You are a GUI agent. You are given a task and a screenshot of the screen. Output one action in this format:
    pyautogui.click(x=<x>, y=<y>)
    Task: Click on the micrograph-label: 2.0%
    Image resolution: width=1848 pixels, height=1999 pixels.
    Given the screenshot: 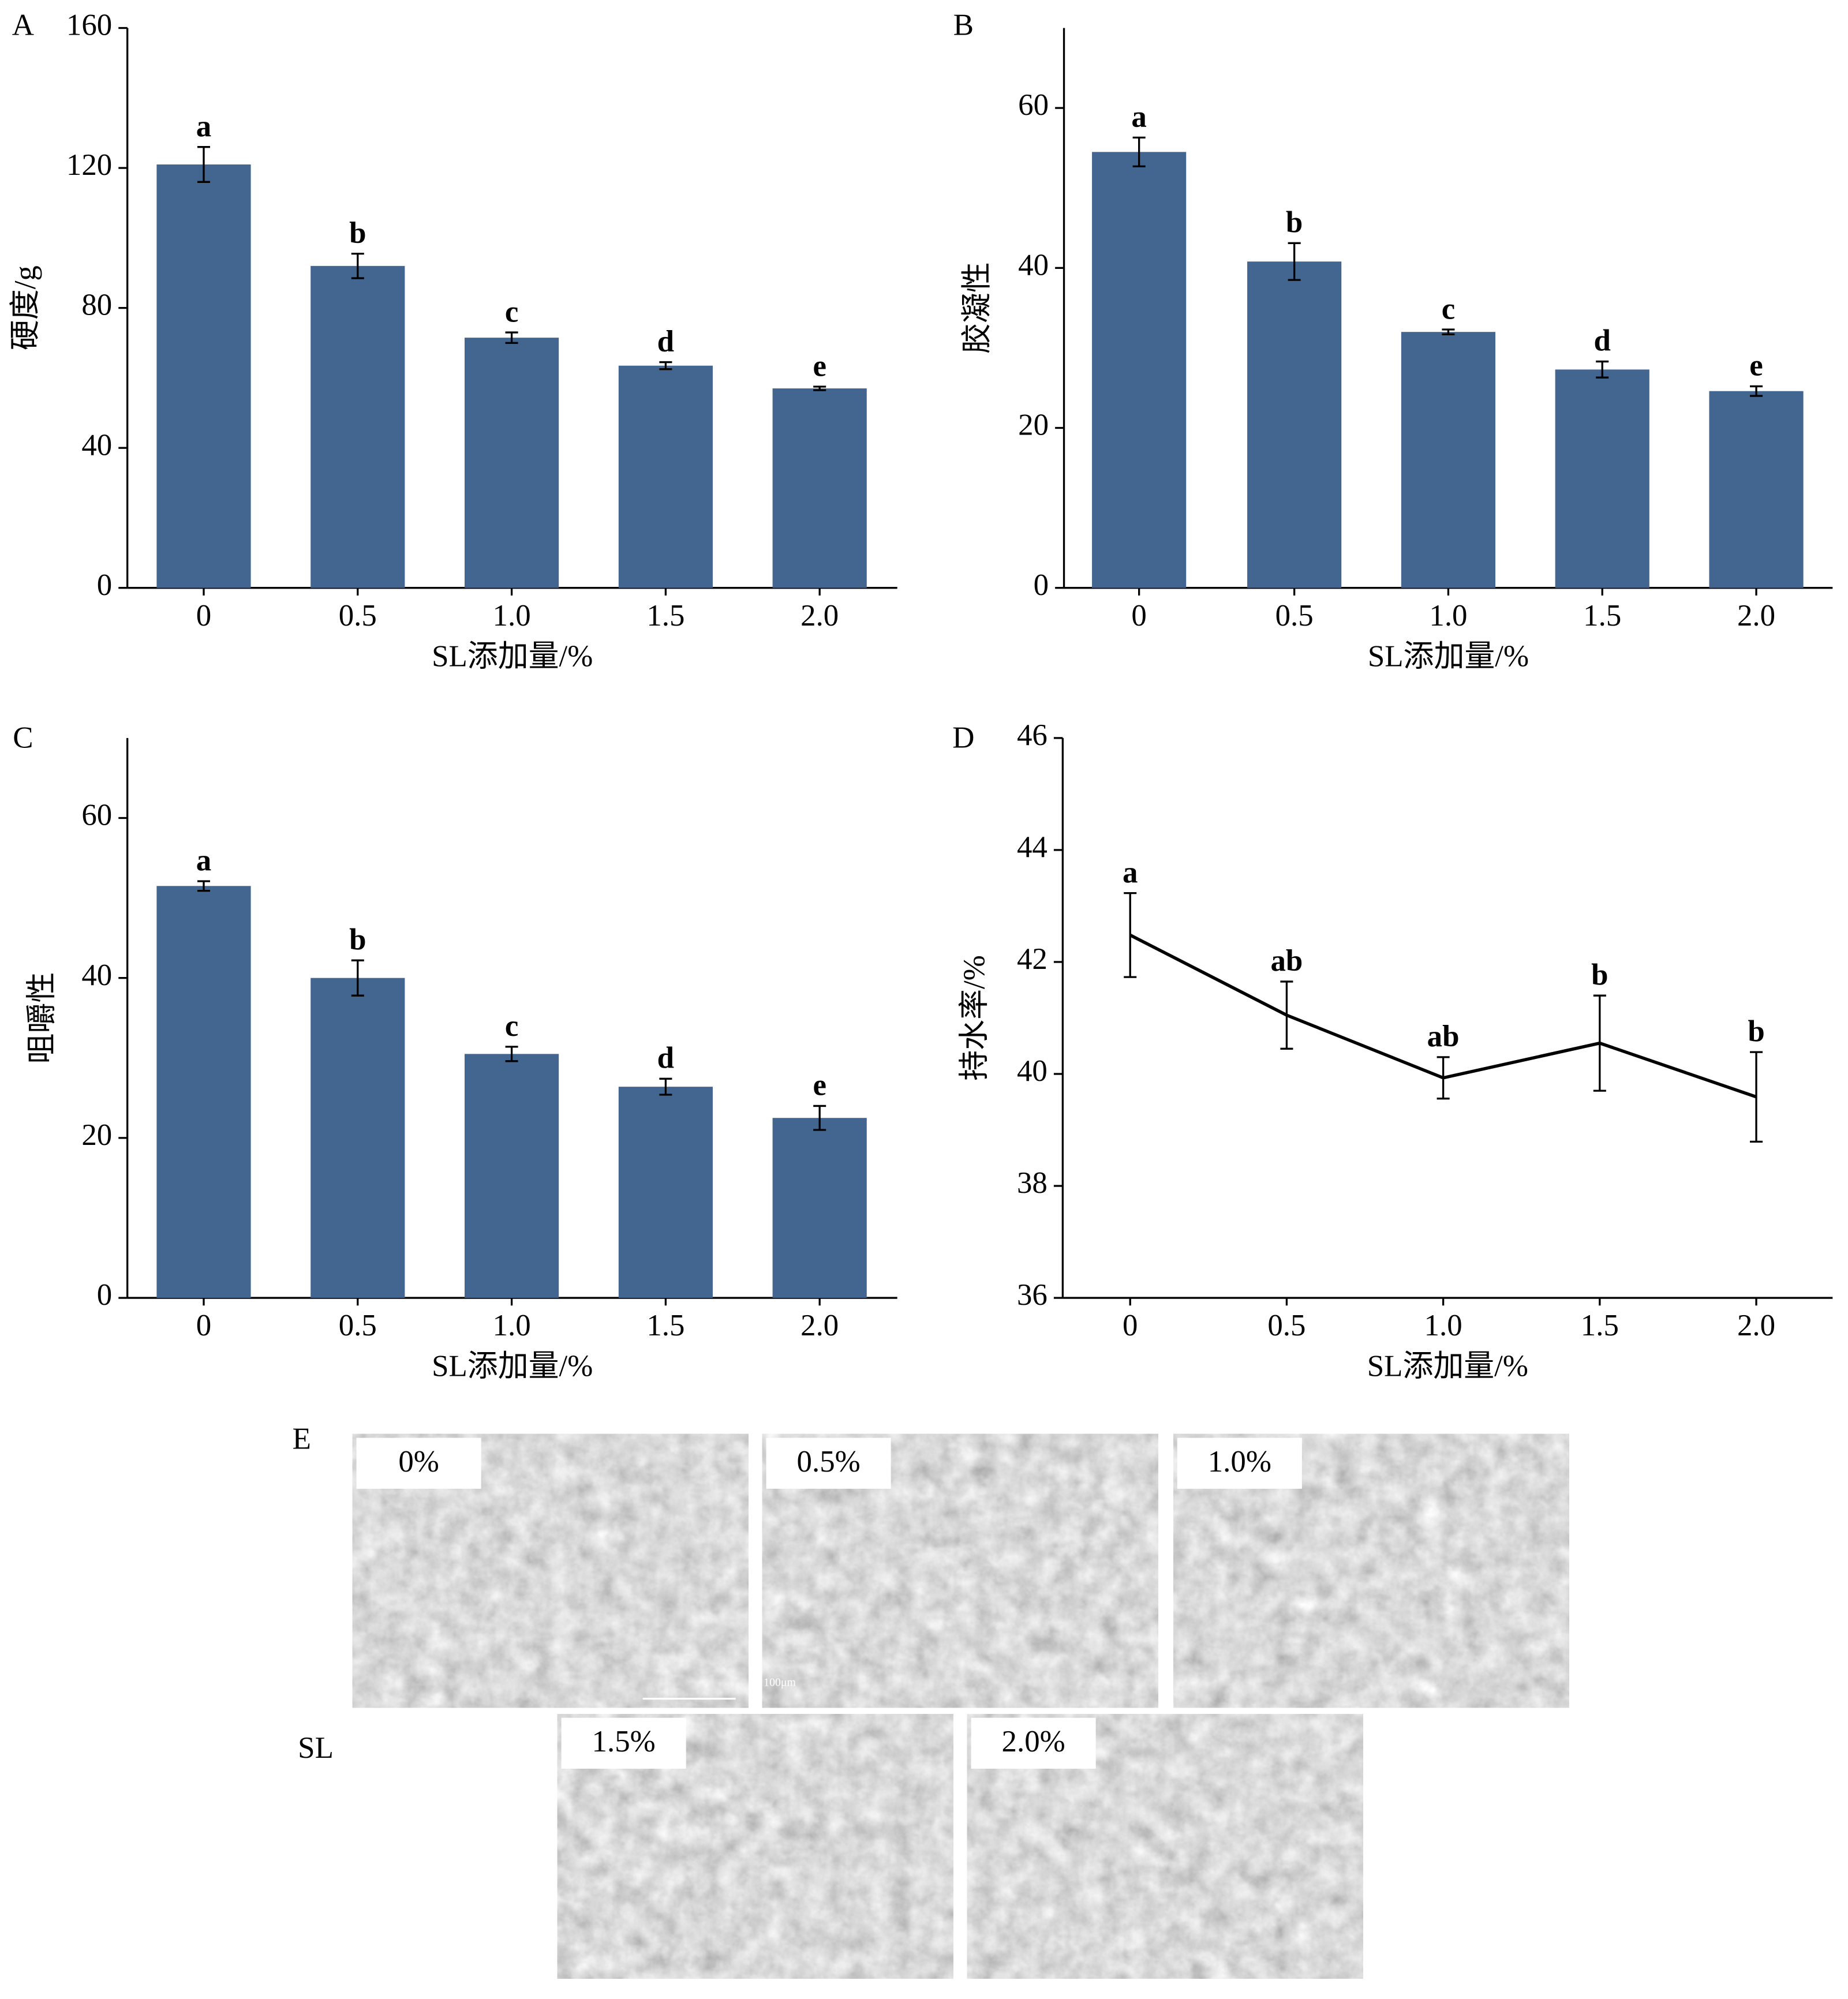 What is the action you would take?
    pyautogui.click(x=1033, y=1741)
    